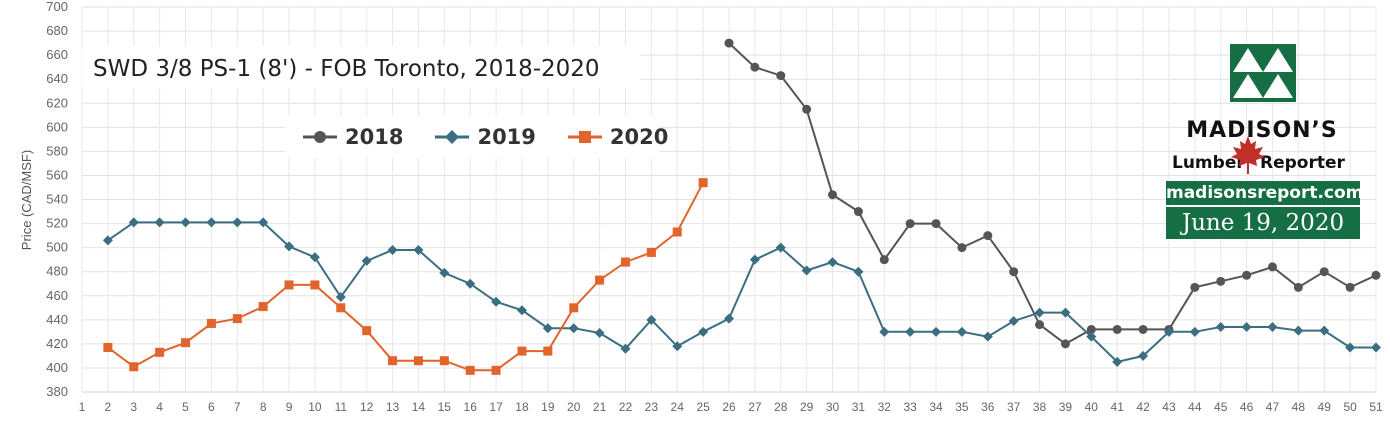 This screenshot has width=1390, height=425. What do you see at coordinates (617, 137) in the screenshot?
I see `legend-item-2020: 2020` at bounding box center [617, 137].